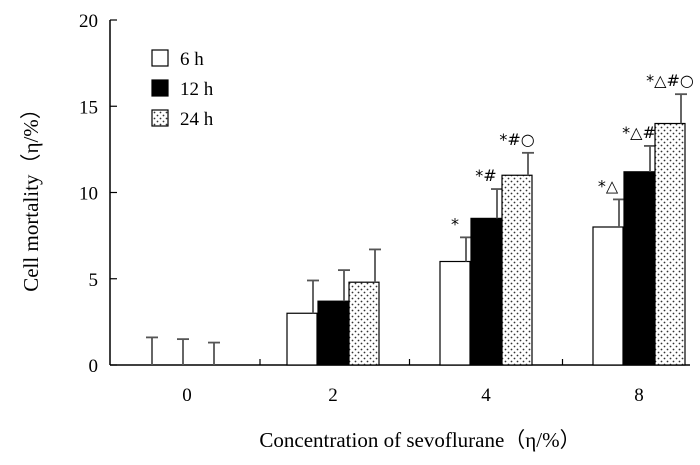 This screenshot has height=465, width=700. What do you see at coordinates (670, 80) in the screenshot?
I see `significance-label: *△#○` at bounding box center [670, 80].